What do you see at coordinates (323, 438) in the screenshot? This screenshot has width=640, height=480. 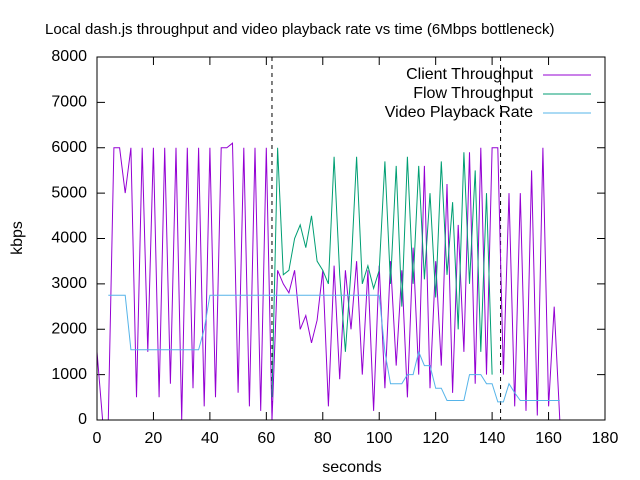 I see `x-tick-label: 80` at bounding box center [323, 438].